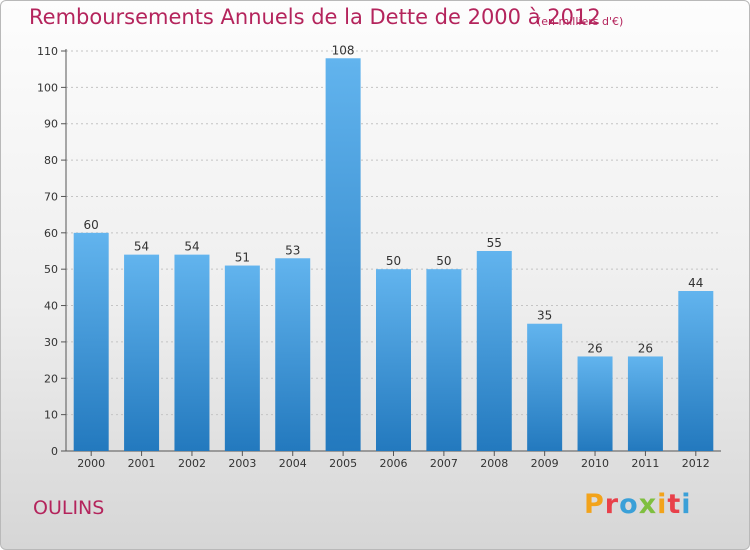  I want to click on x-tick-label: 2003, so click(242, 463).